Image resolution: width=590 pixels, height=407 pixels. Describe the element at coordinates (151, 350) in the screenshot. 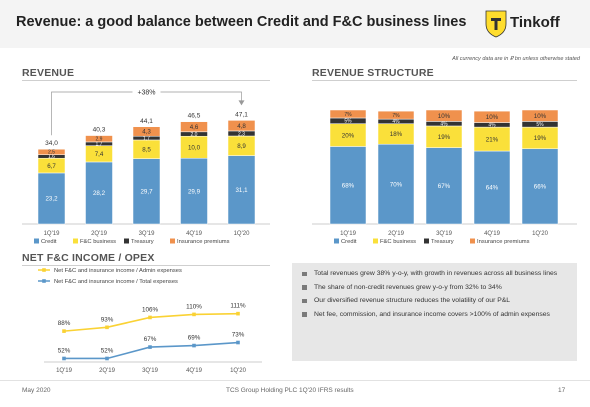

I see `line-series-total` at that location.